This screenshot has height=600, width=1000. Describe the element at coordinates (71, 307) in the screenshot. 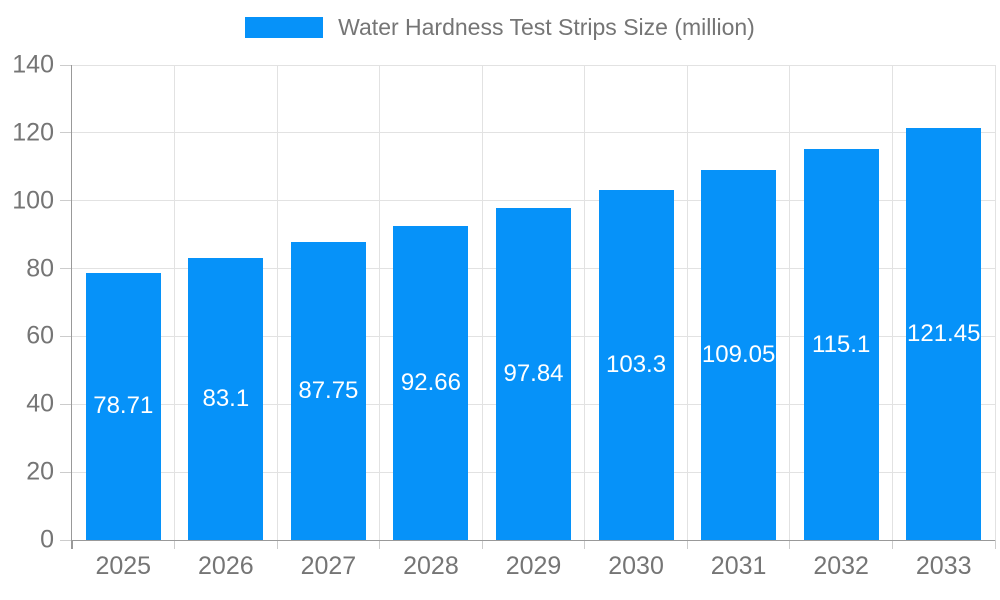

I see `y-axis-line` at that location.